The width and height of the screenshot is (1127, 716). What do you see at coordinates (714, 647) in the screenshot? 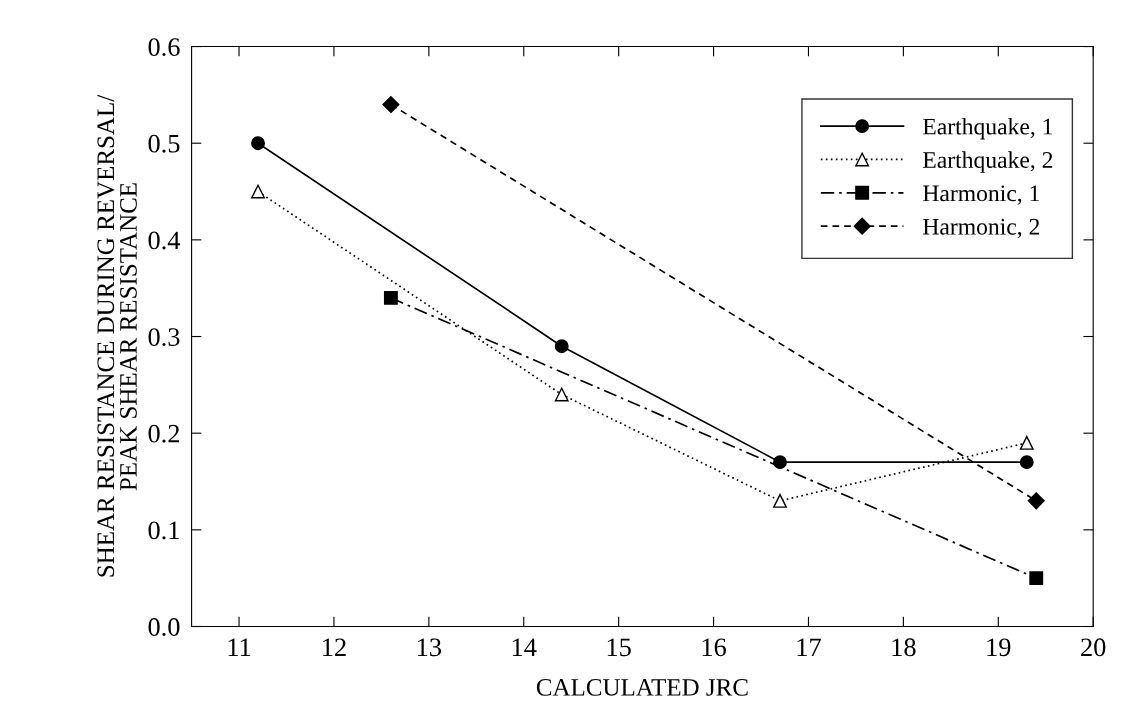
I see `x-tick-label: 16` at bounding box center [714, 647].